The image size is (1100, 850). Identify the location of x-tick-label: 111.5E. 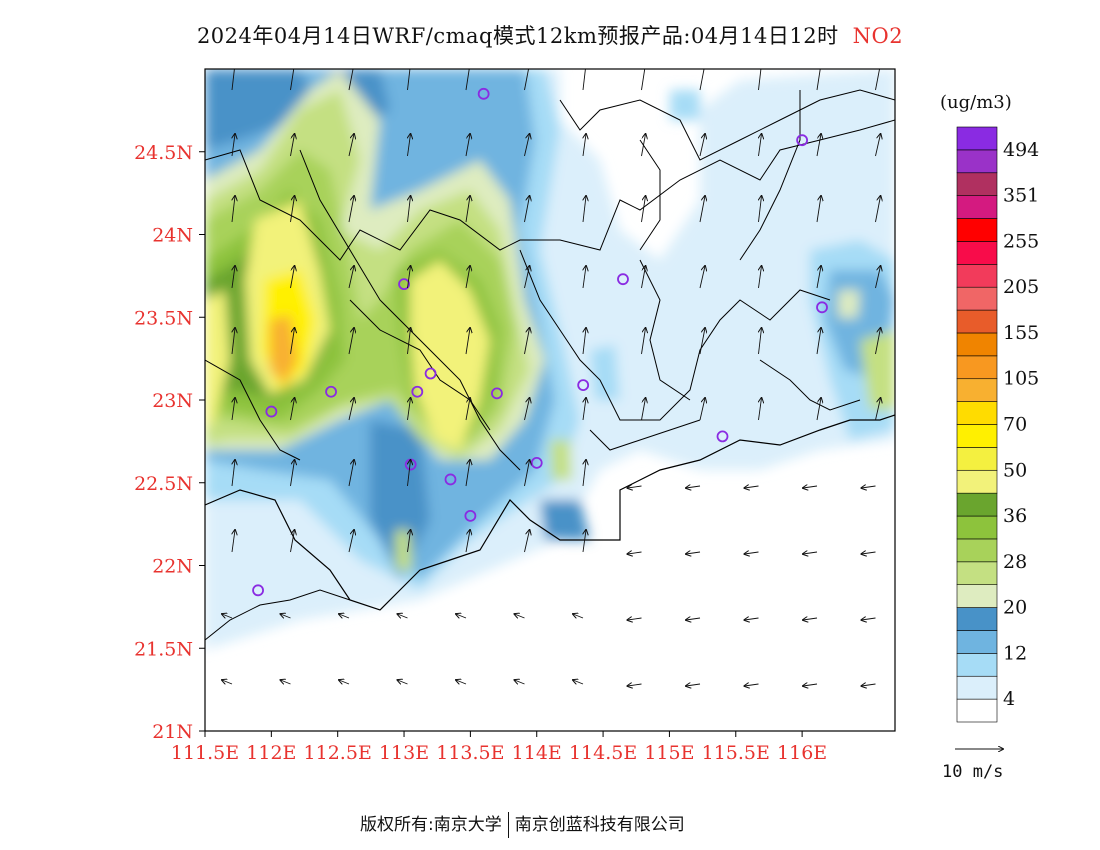
(205, 753).